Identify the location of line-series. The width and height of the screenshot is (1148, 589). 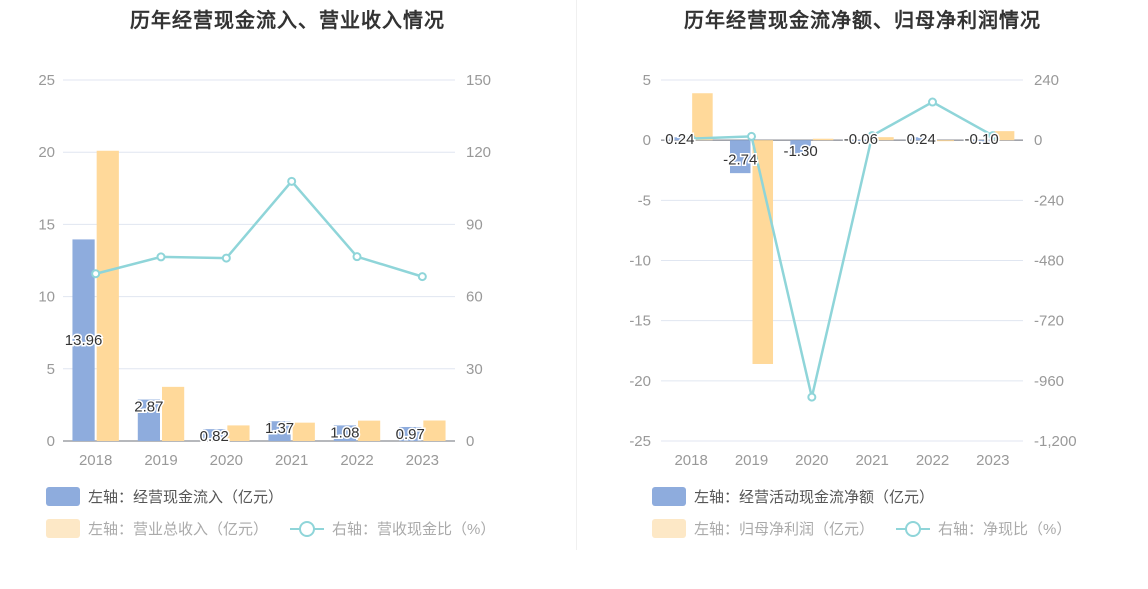
(259, 228).